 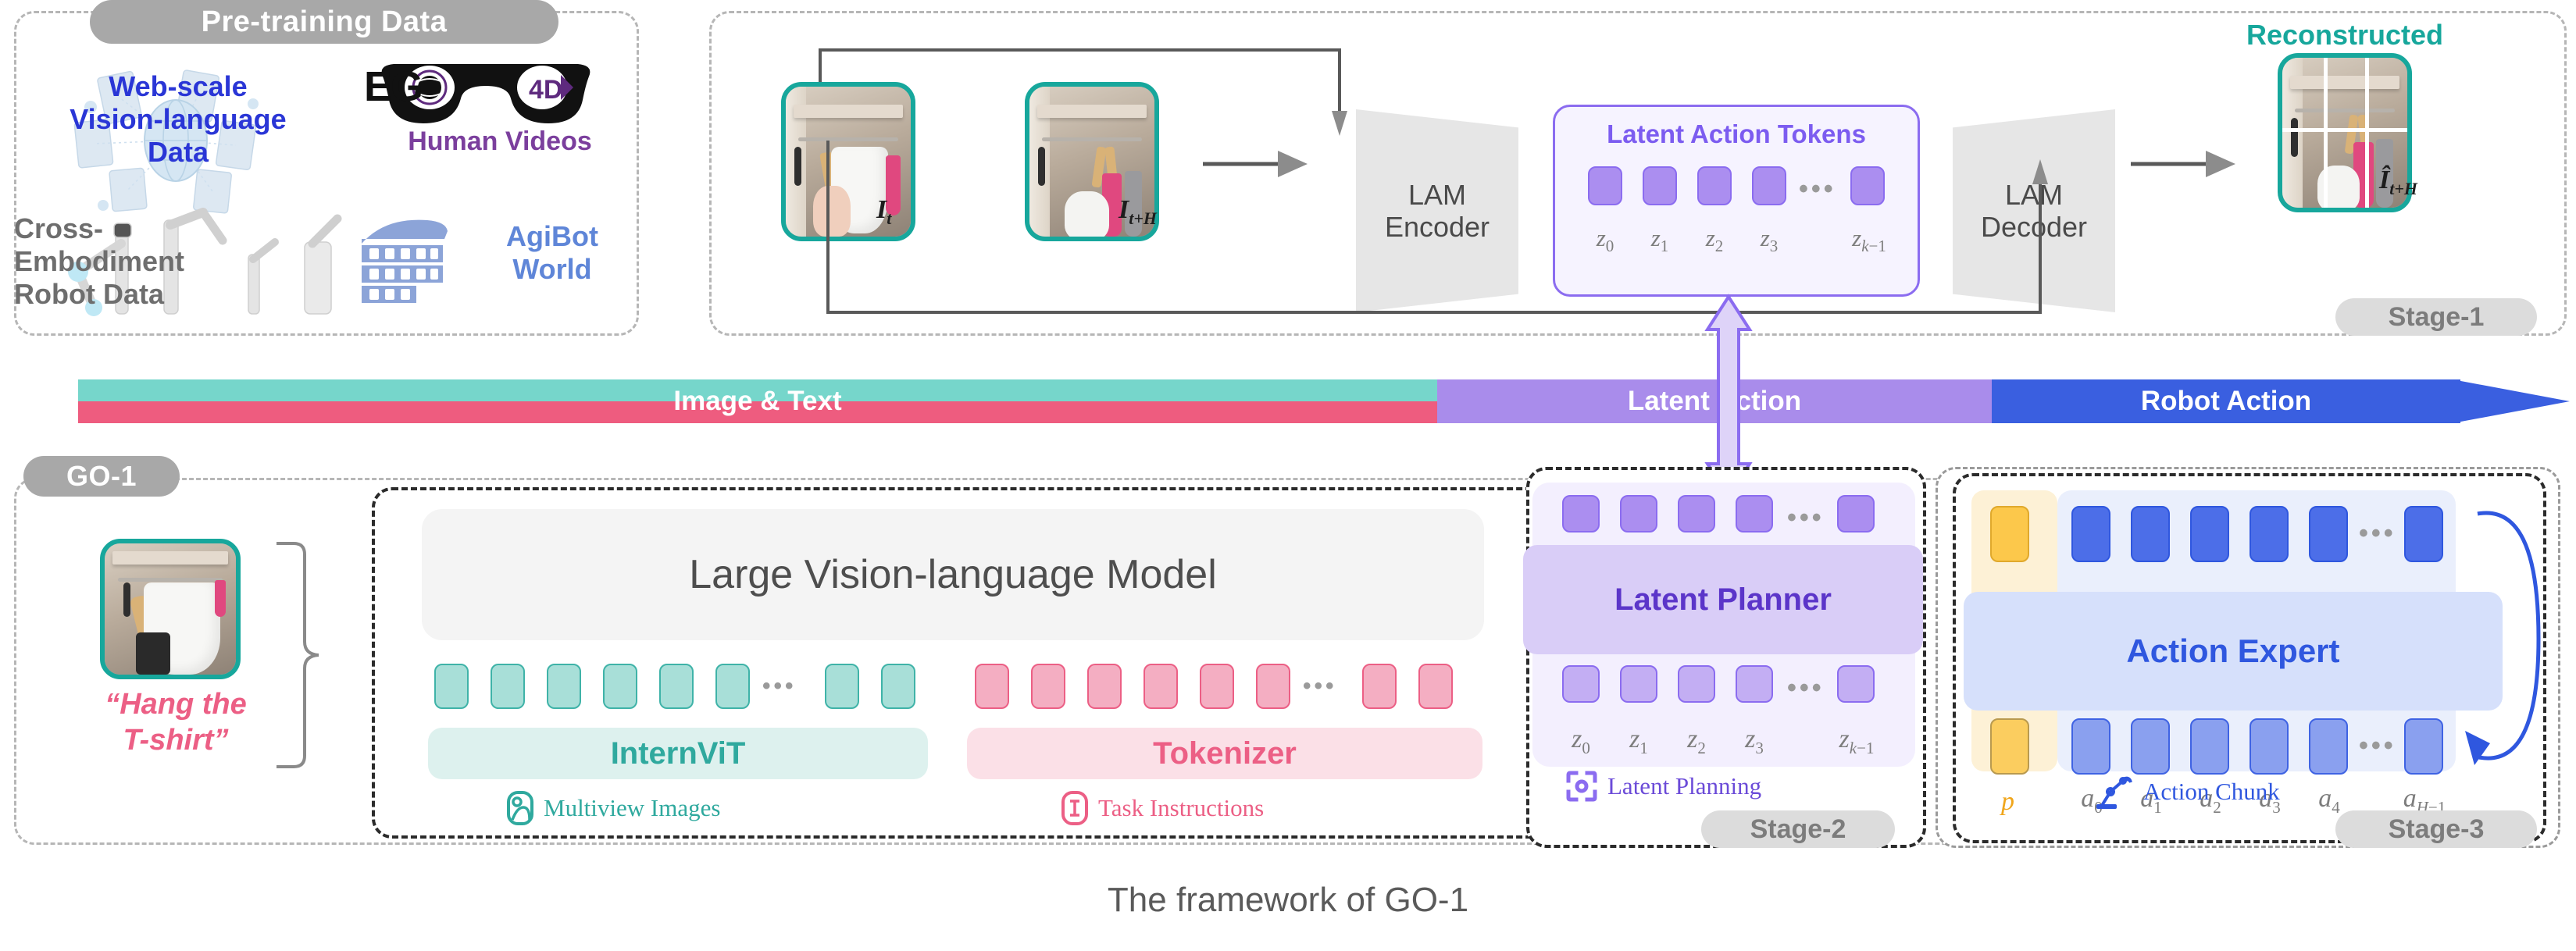 I want to click on internvit-box: InternViT, so click(x=678, y=753).